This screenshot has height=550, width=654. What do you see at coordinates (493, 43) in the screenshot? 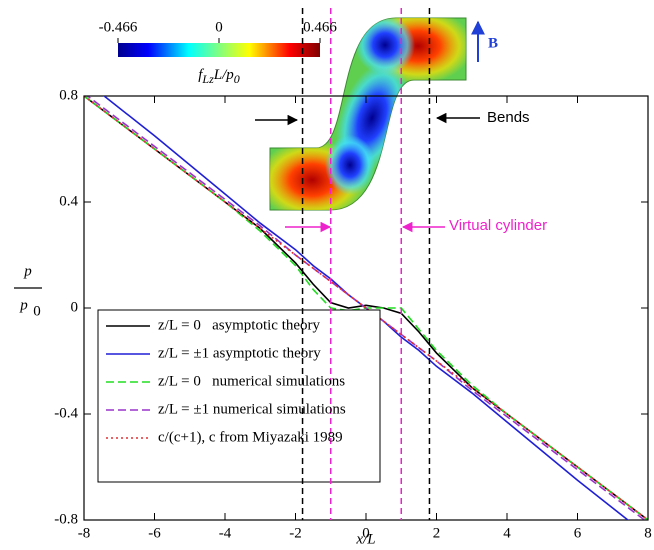
I see `field-label: B` at bounding box center [493, 43].